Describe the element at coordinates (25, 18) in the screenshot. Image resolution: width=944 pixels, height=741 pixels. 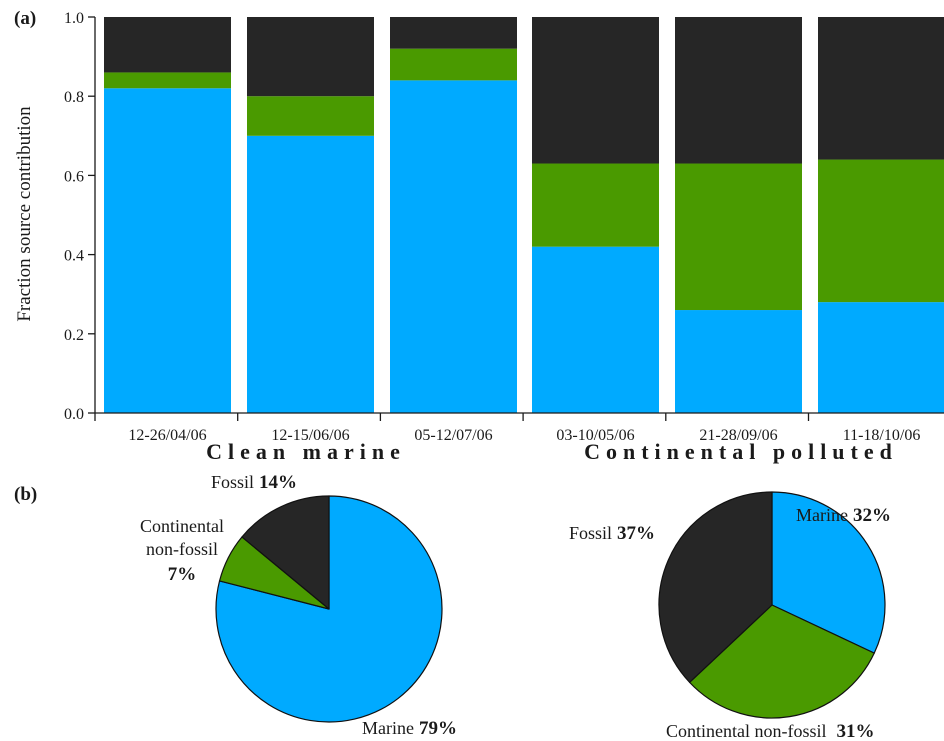
I see `panel-label-a: (a)` at that location.